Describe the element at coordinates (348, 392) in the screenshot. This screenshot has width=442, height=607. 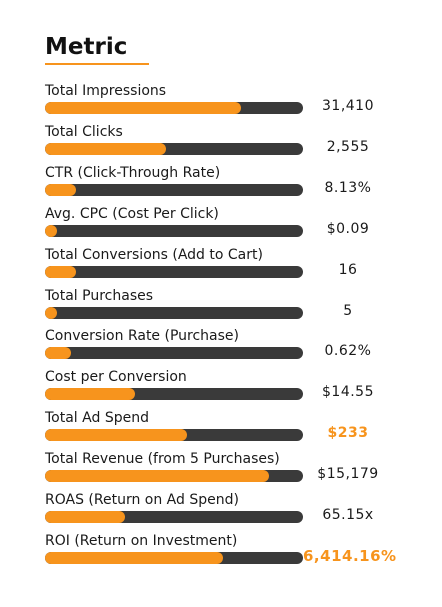
I see `metric-value: $14.55` at that location.